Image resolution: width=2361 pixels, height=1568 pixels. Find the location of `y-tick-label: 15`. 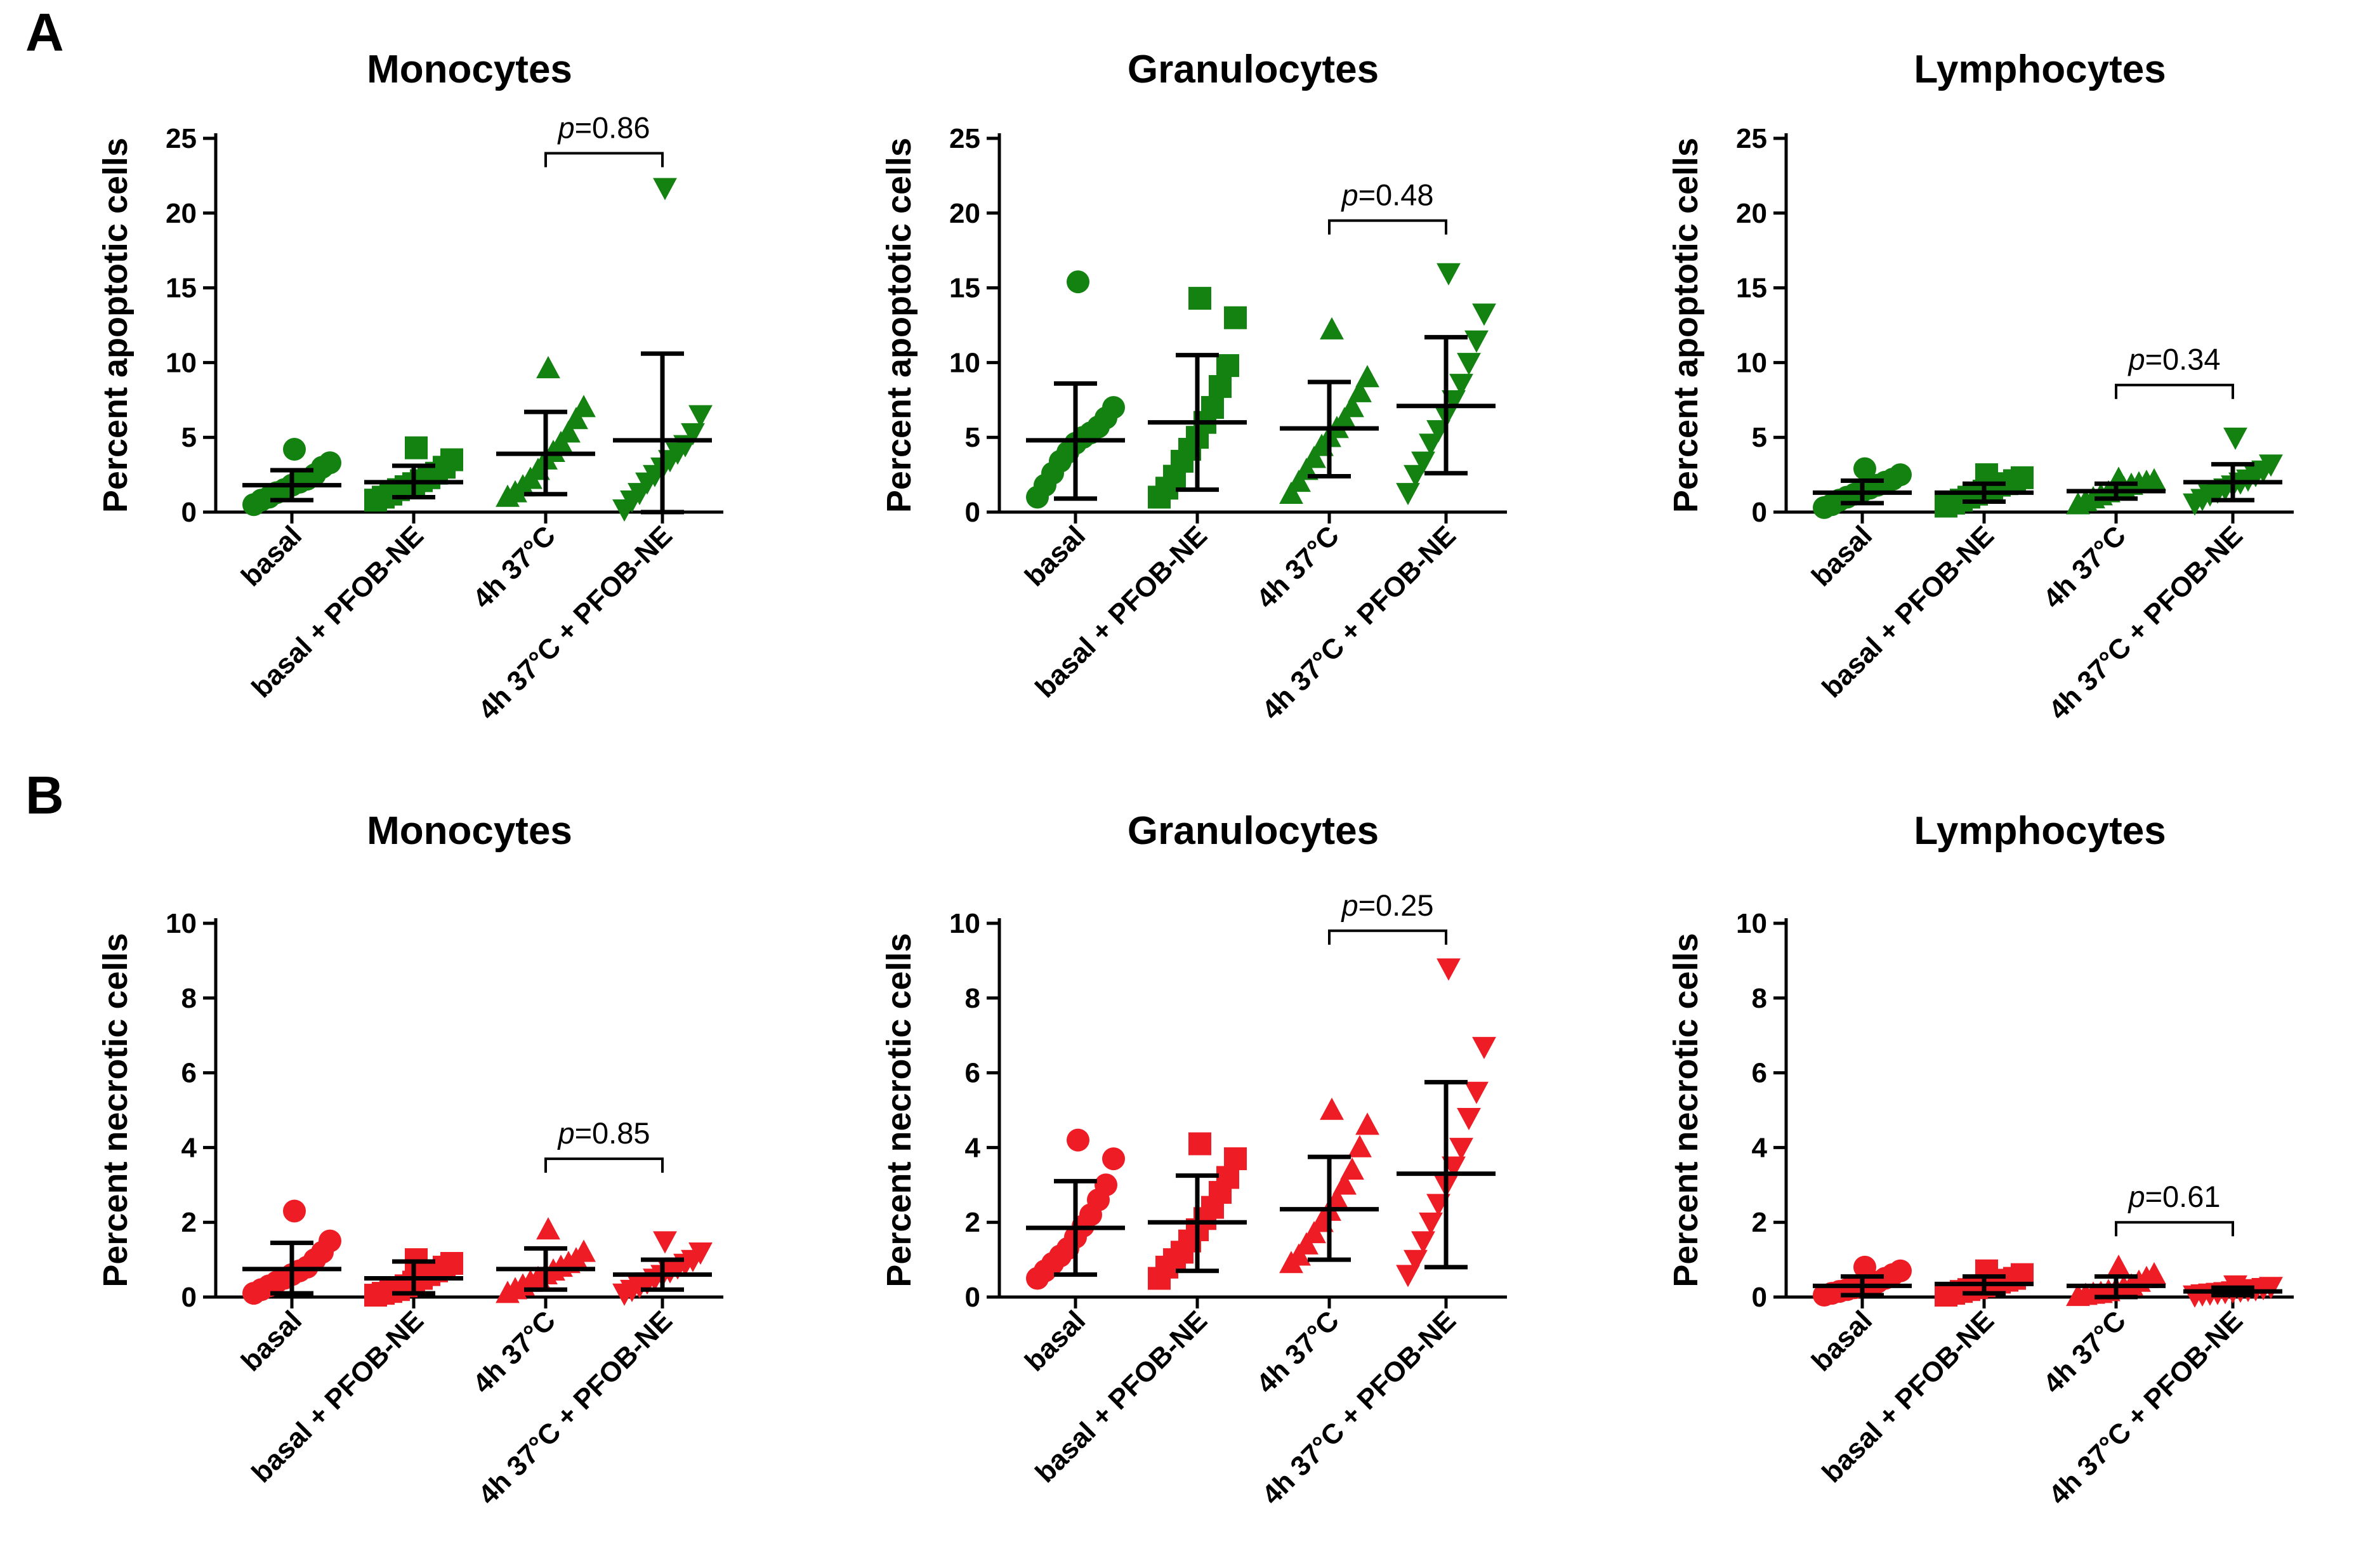

y-tick-label: 15 is located at coordinates (965, 288).